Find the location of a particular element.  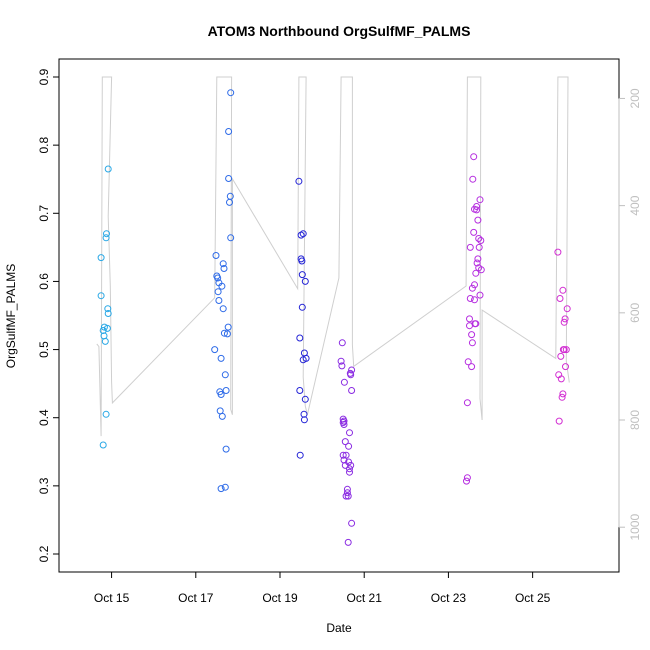

y-tick-label: 0.4 is located at coordinates (44, 417).